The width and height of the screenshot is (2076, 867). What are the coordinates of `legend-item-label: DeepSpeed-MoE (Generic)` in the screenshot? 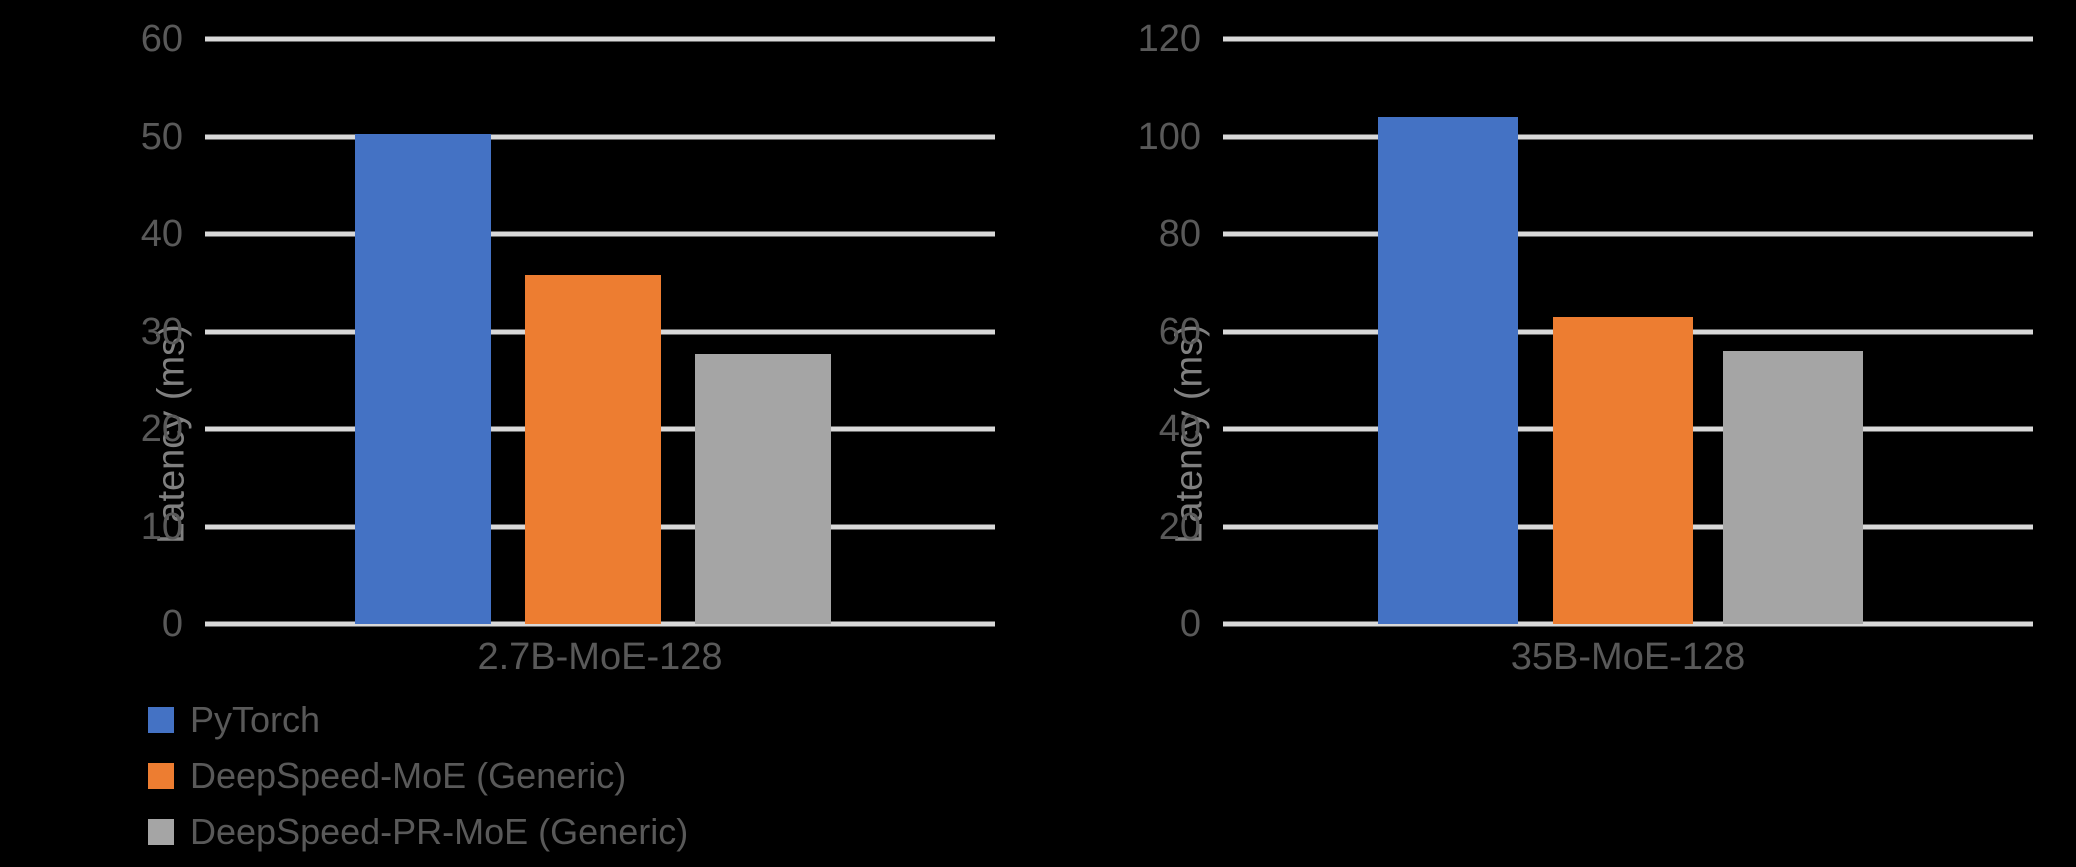 It's located at (408, 775).